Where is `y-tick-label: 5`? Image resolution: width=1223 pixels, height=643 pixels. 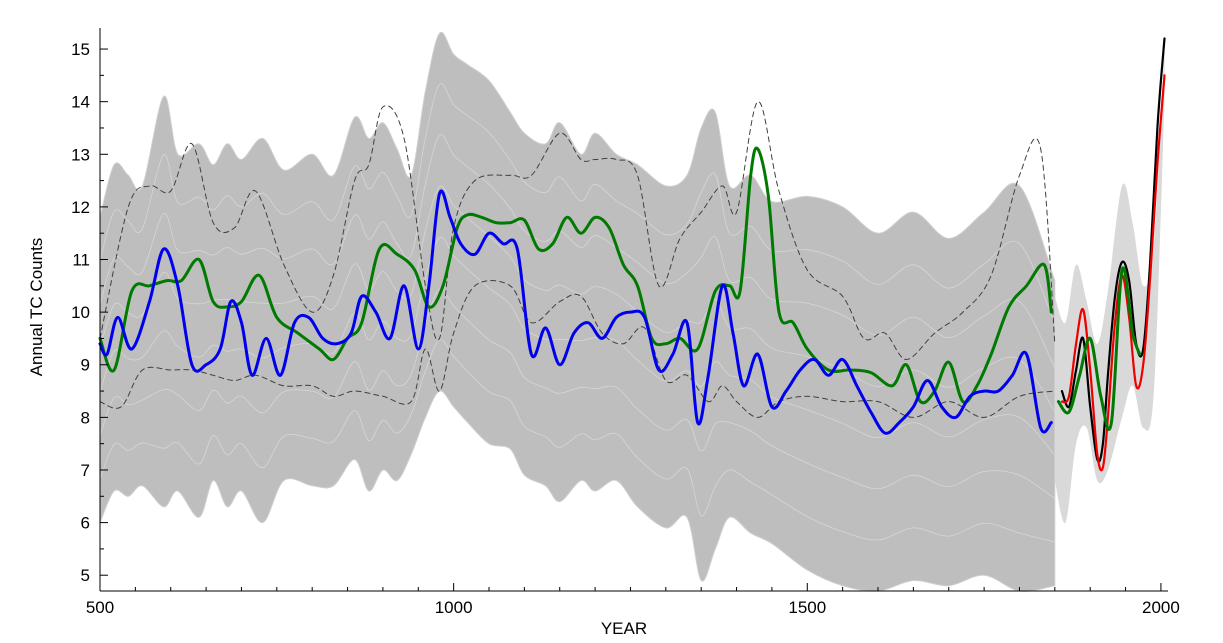
y-tick-label: 5 is located at coordinates (85, 575).